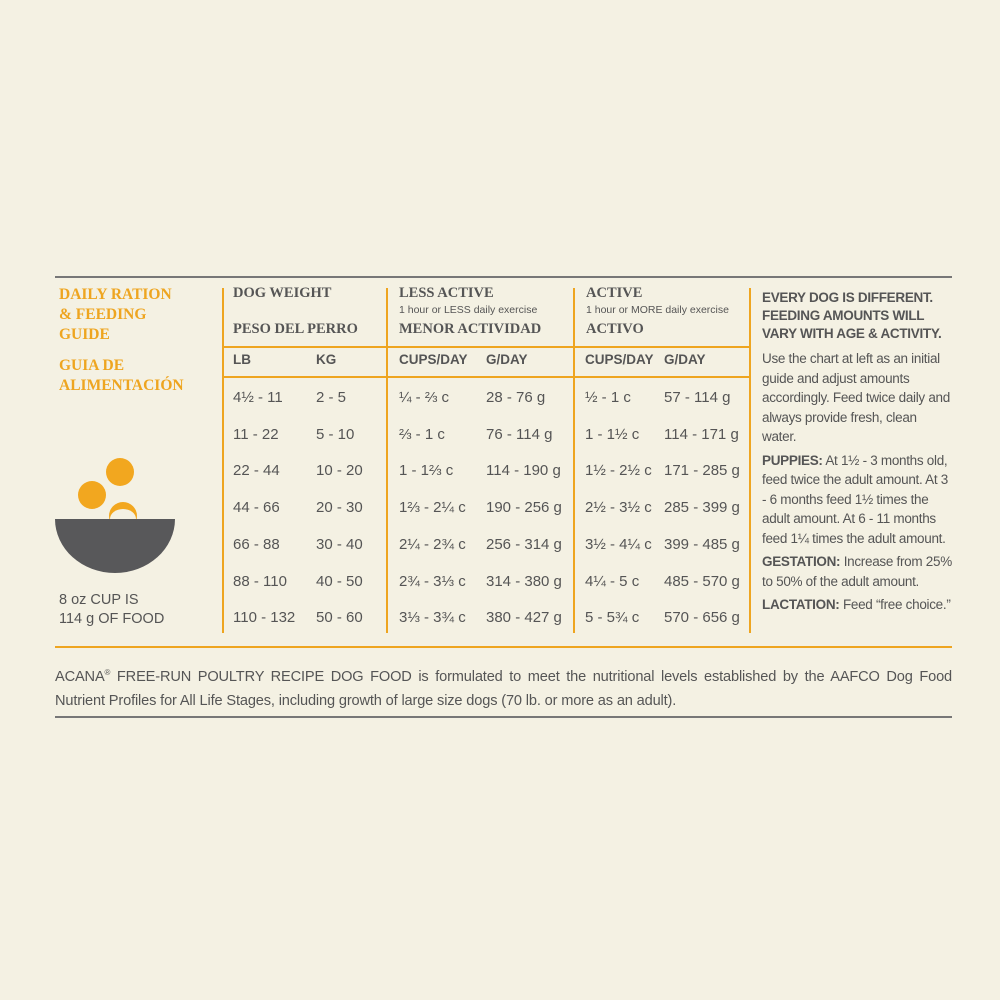  What do you see at coordinates (432, 581) in the screenshot?
I see `table-cell: 2¾ - 3⅓ c` at bounding box center [432, 581].